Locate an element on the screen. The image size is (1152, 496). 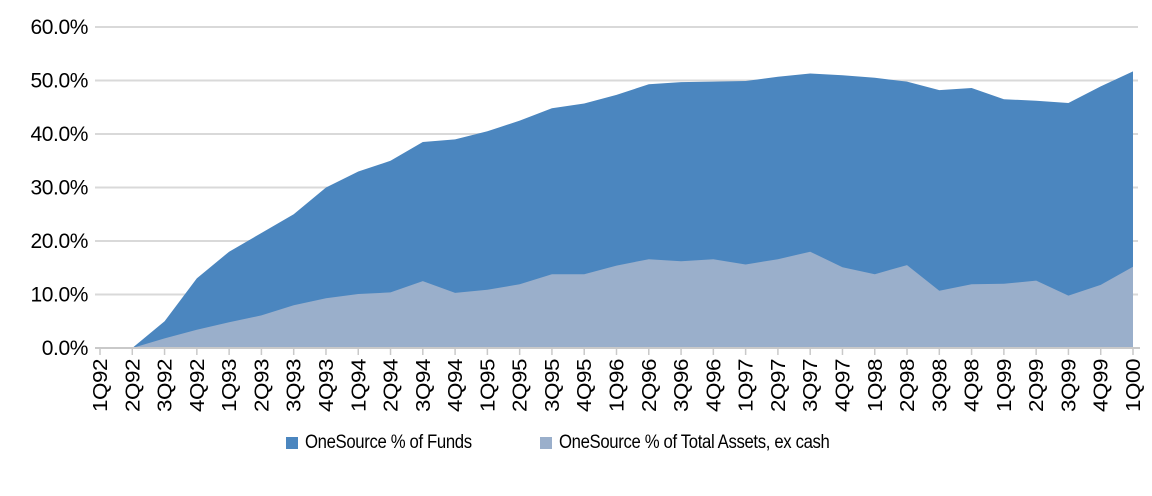
x-tick-label: 3Q92 is located at coordinates (166, 385).